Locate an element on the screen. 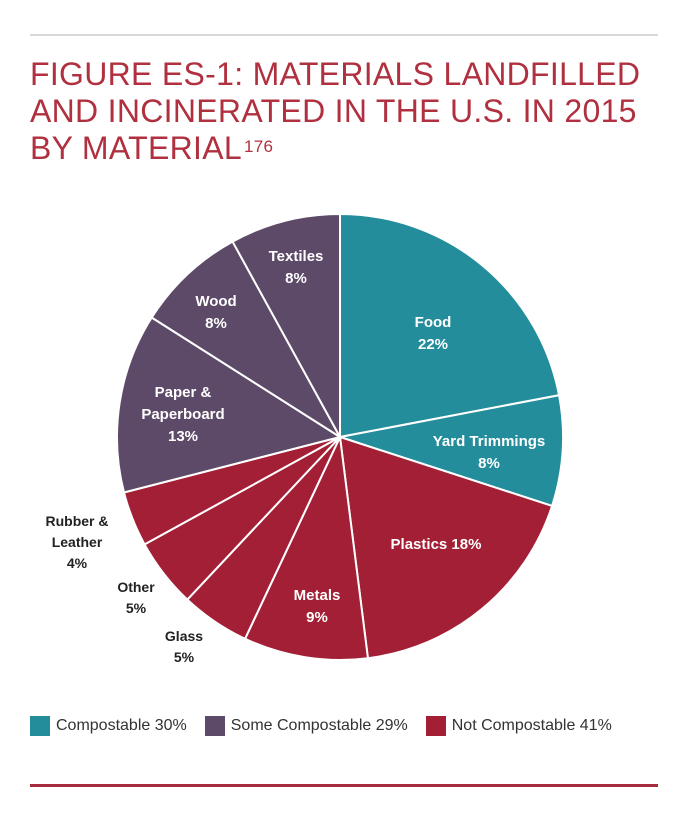  pie-label-yard-trimmings: Yard Trimmings 8% is located at coordinates (489, 452).